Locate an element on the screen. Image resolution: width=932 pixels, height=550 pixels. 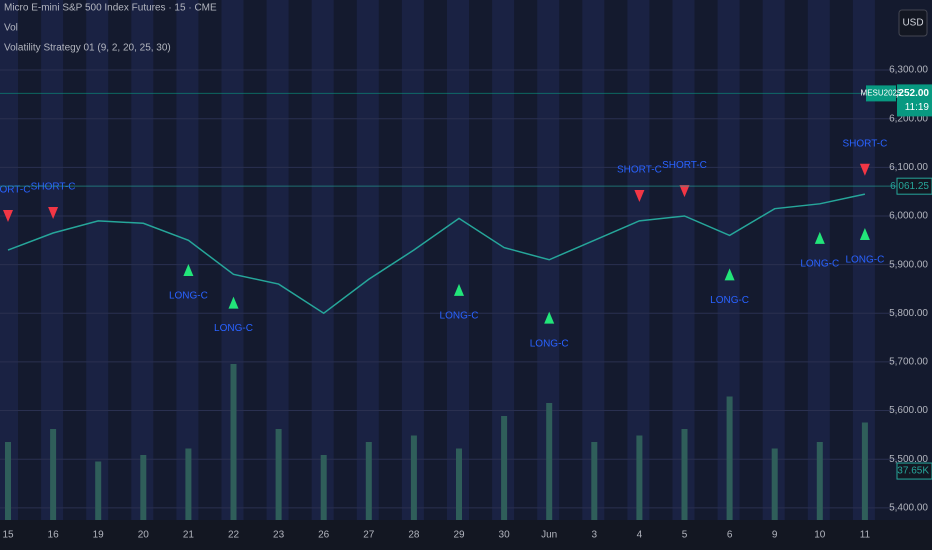
y-tick-label: 5,700.00 is located at coordinates (908, 362).